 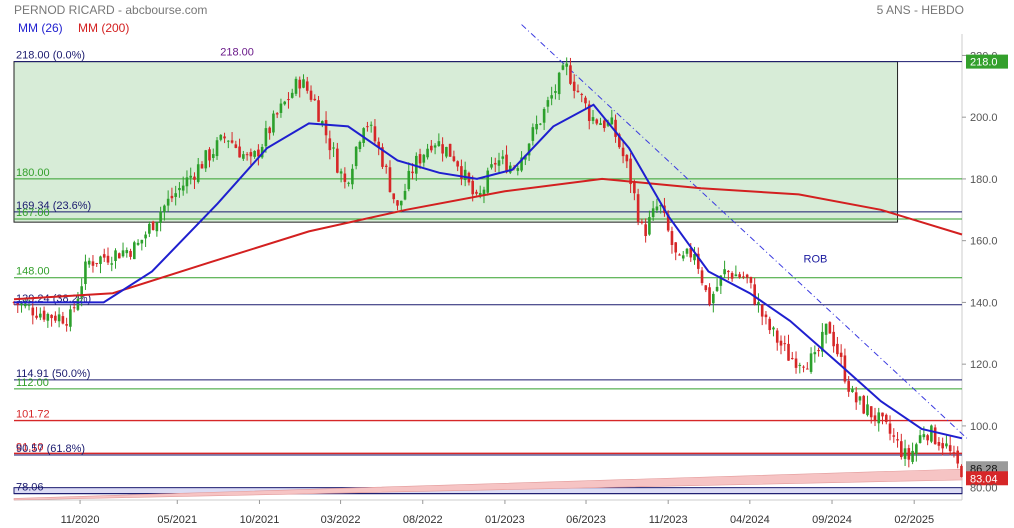 I want to click on x-tick-label-9: 09/2024, so click(x=832, y=520).